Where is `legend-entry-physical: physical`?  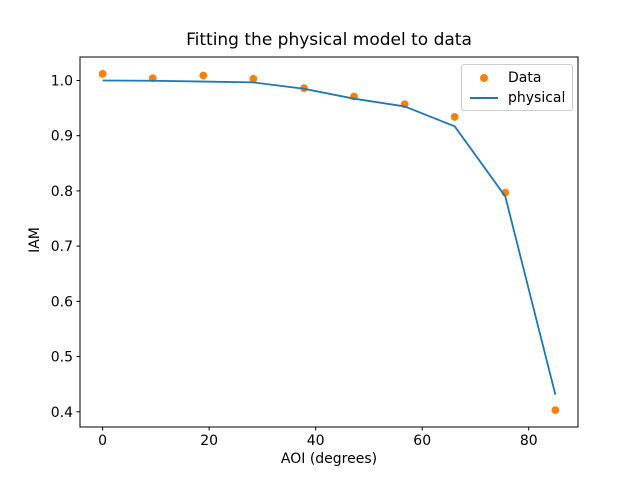 legend-entry-physical: physical is located at coordinates (517, 98).